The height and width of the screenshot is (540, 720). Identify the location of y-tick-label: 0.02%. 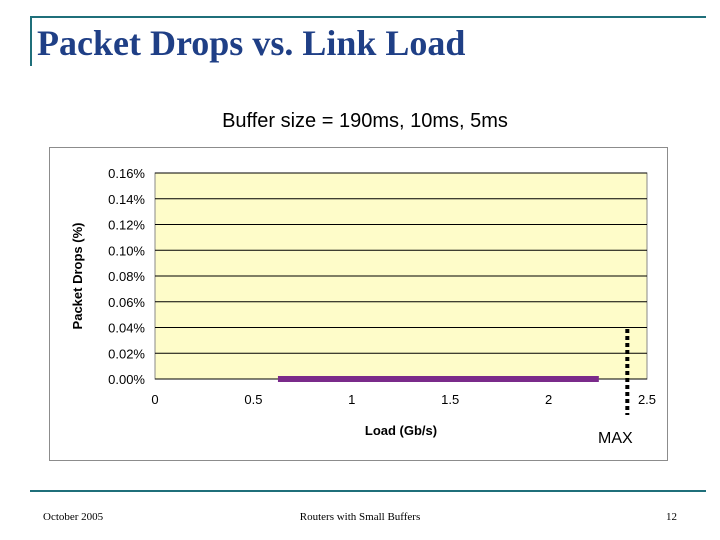
(126, 353).